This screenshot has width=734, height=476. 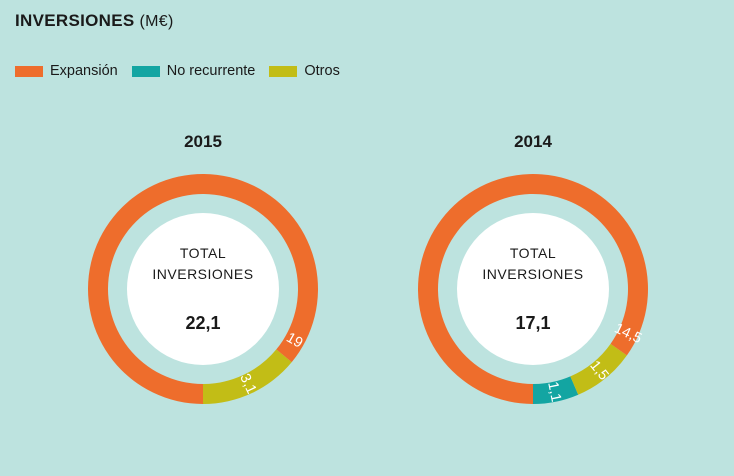 I want to click on center-total-2014: 17,1, so click(x=532, y=323).